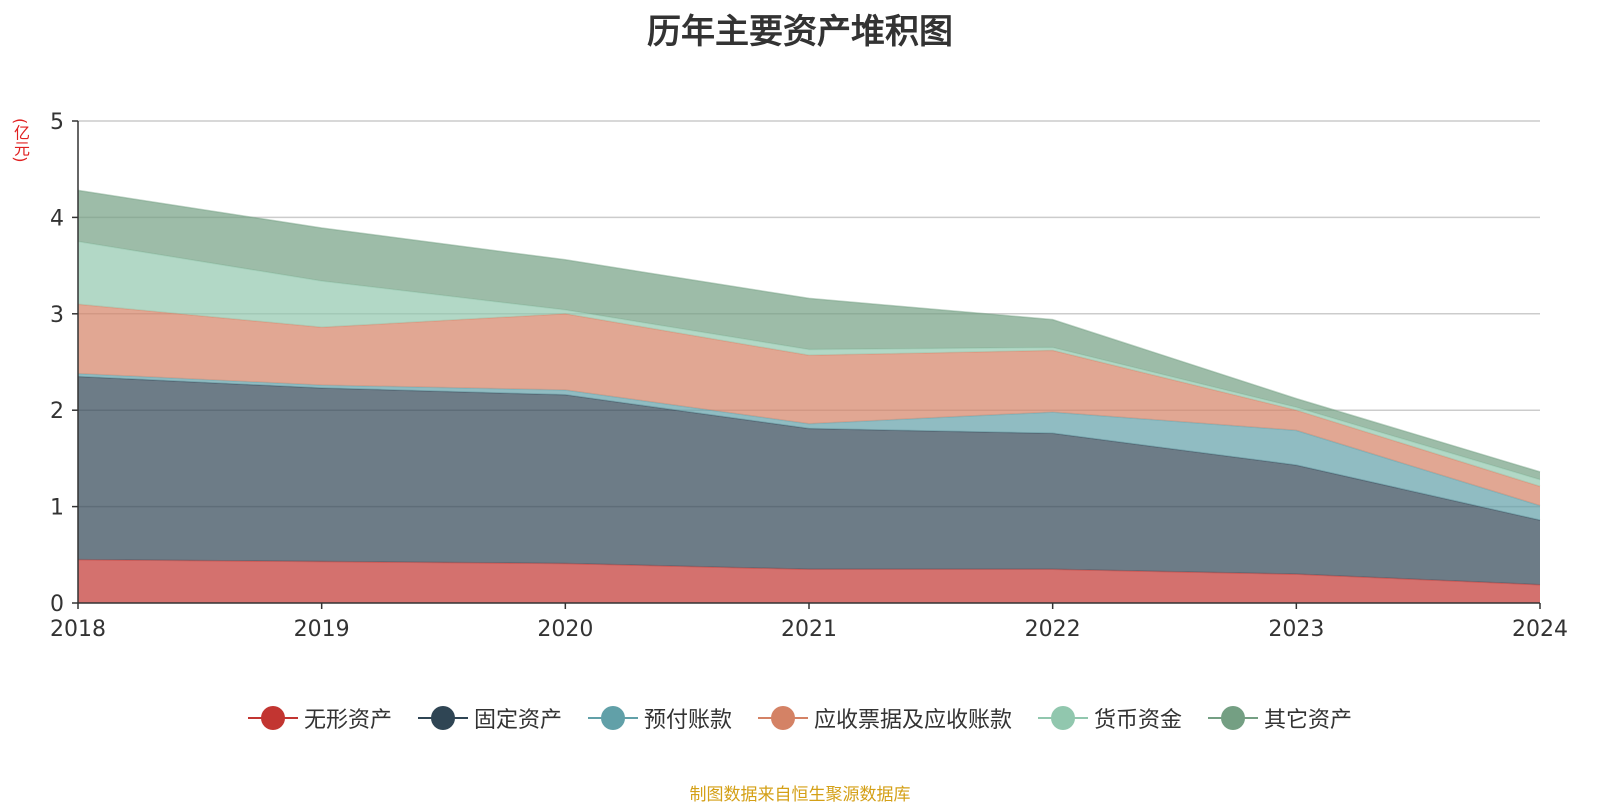 Image resolution: width=1600 pixels, height=805 pixels. I want to click on x-tick-label: 2022, so click(1053, 629).